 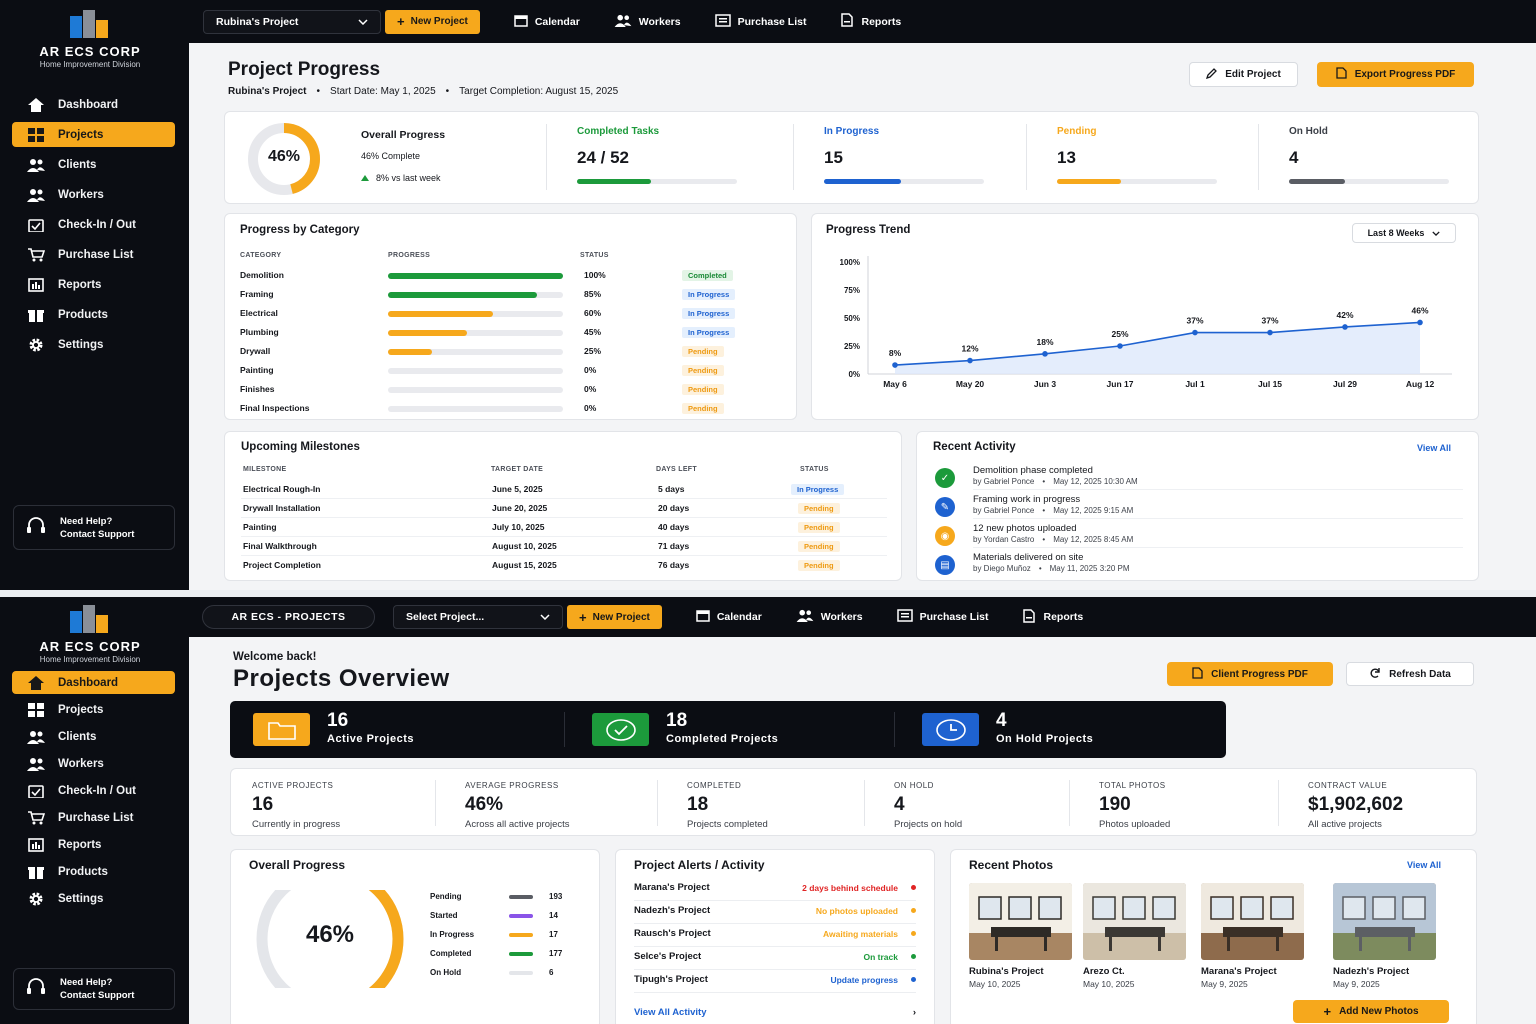 What do you see at coordinates (281, 729) in the screenshot?
I see `folder-icon` at bounding box center [281, 729].